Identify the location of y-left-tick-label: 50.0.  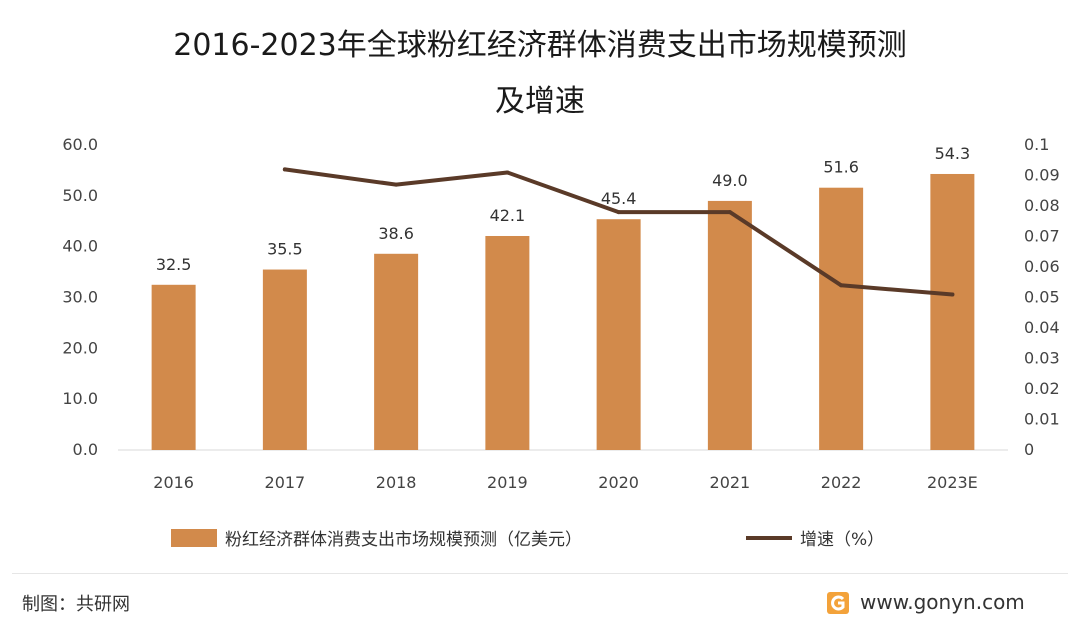
(80, 195).